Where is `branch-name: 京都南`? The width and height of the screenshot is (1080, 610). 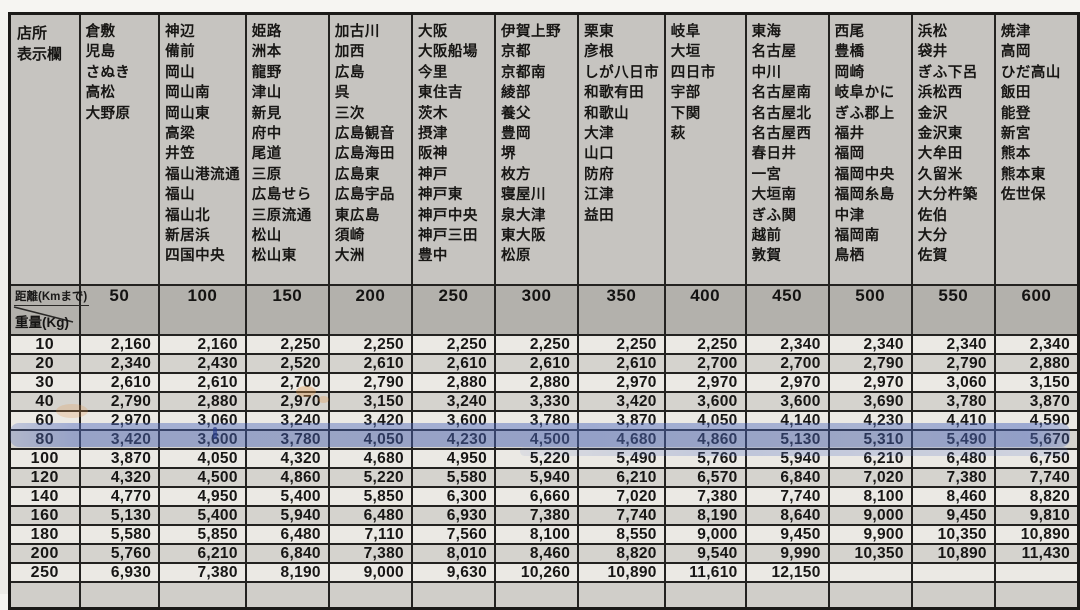 branch-name: 京都南 is located at coordinates (524, 72).